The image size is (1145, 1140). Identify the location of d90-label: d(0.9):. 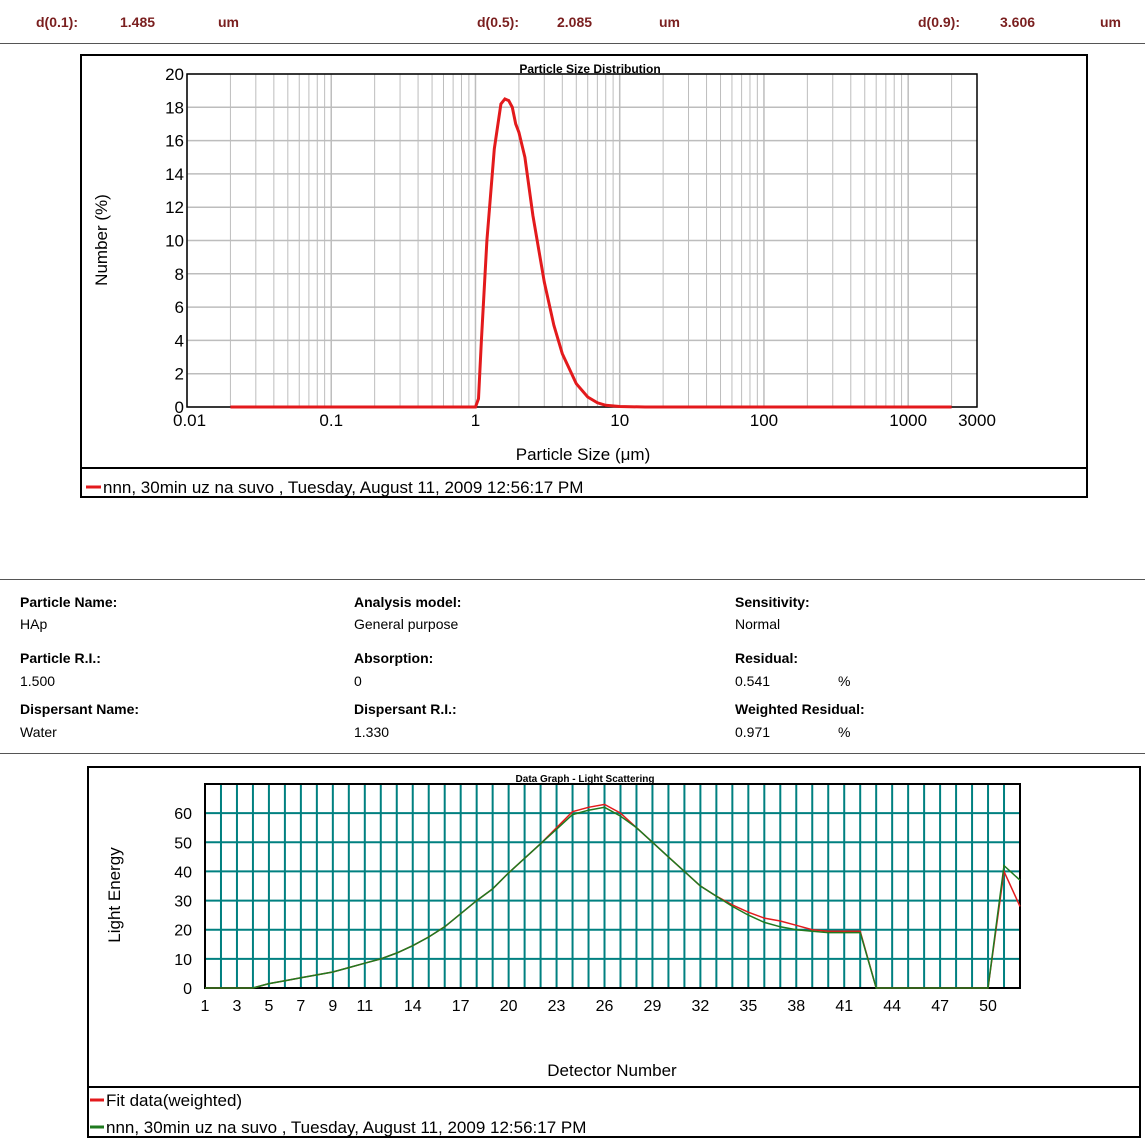
(939, 22).